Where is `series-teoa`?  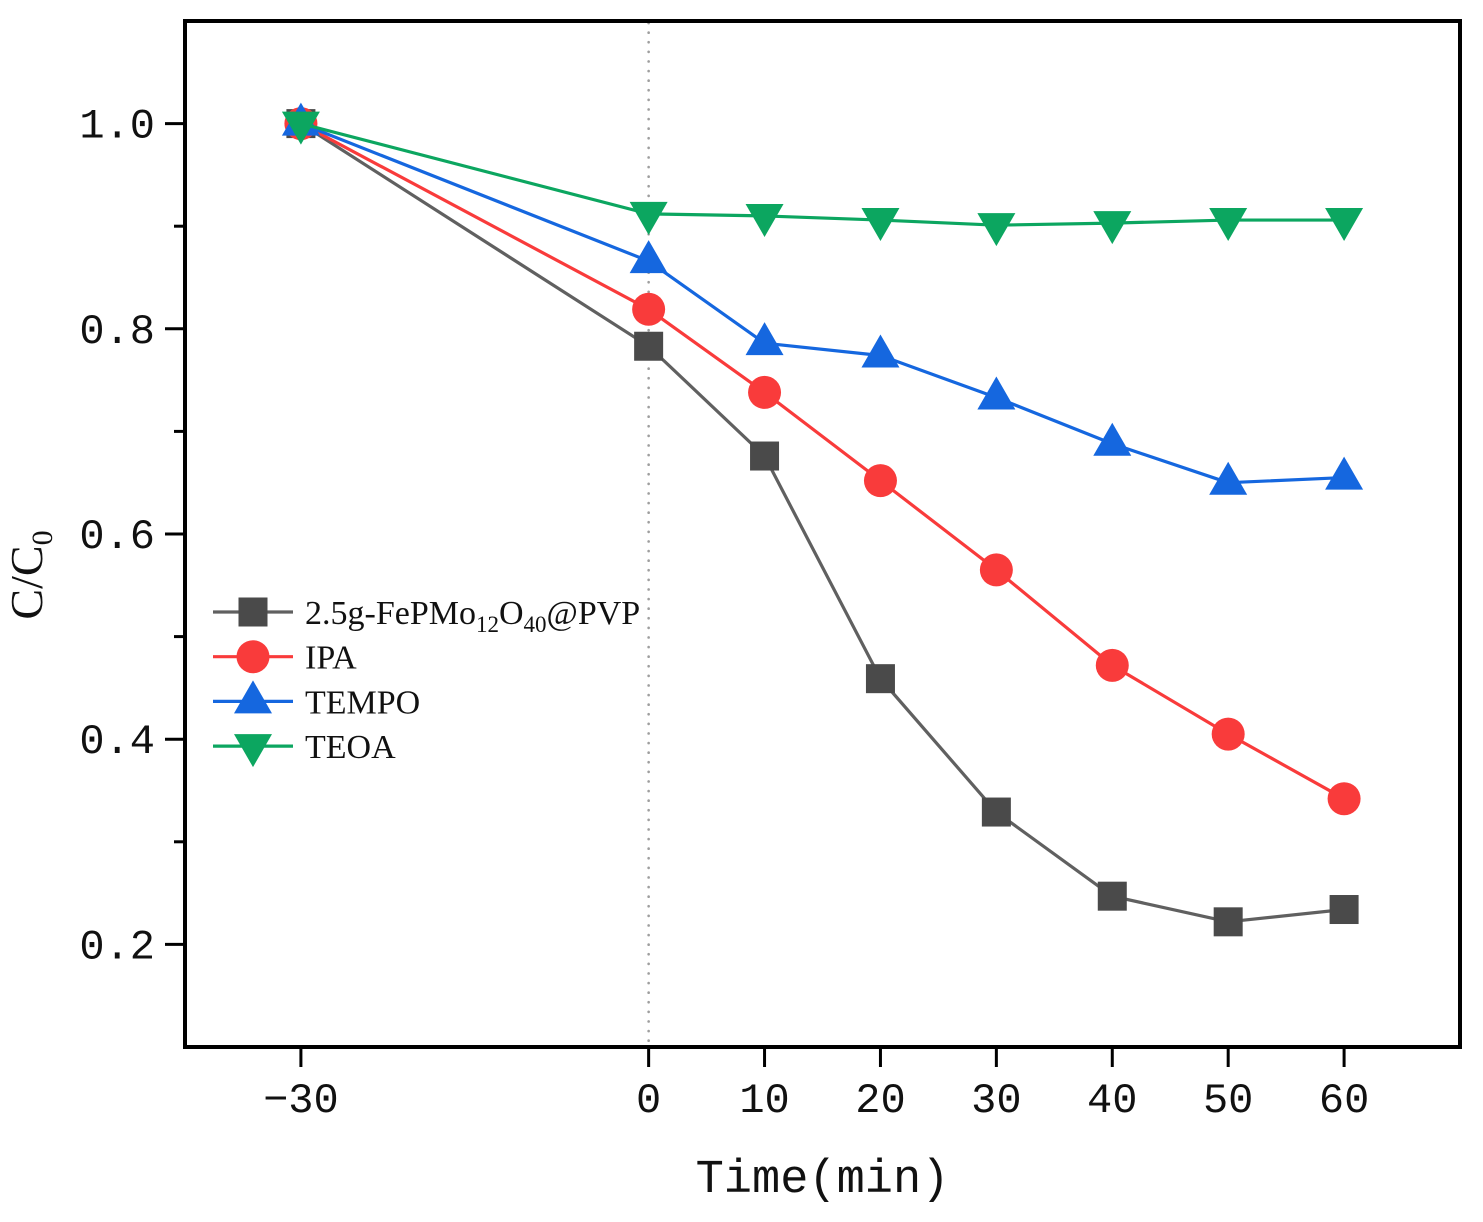
series-teoa is located at coordinates (822, 179).